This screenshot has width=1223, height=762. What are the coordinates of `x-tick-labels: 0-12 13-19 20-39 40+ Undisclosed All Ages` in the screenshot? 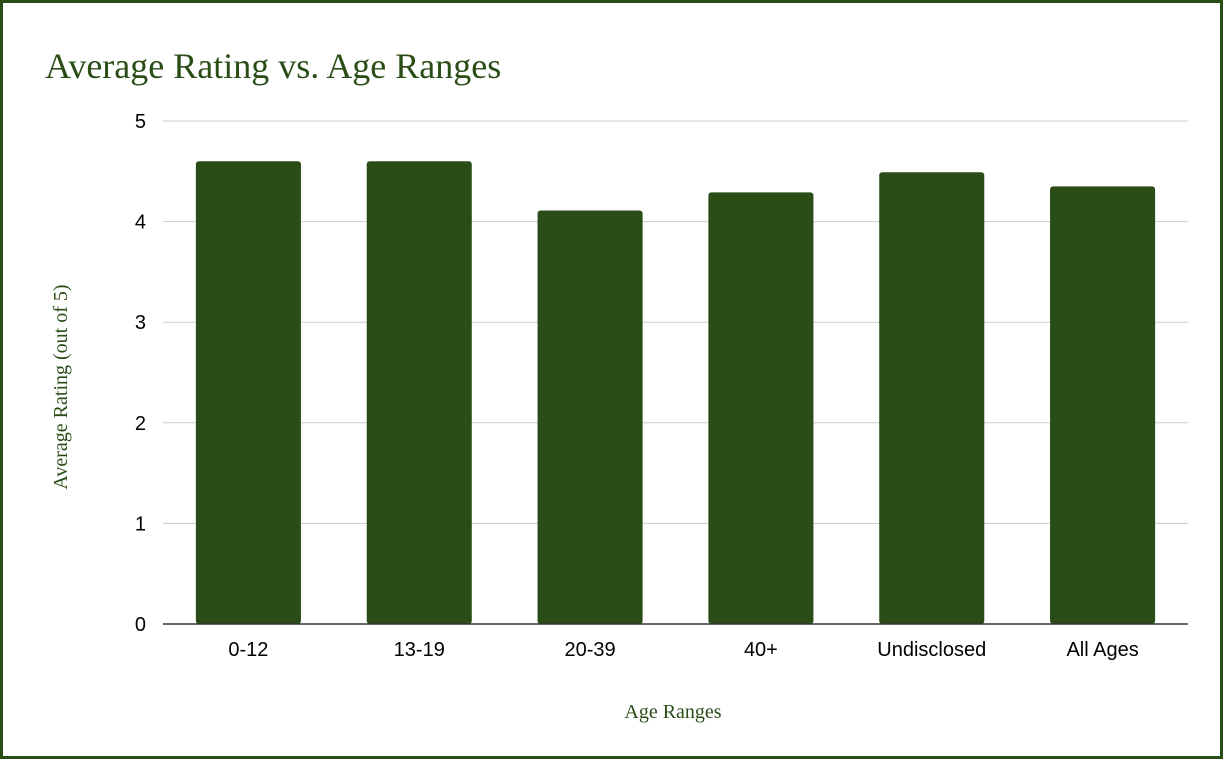 It's located at (683, 650).